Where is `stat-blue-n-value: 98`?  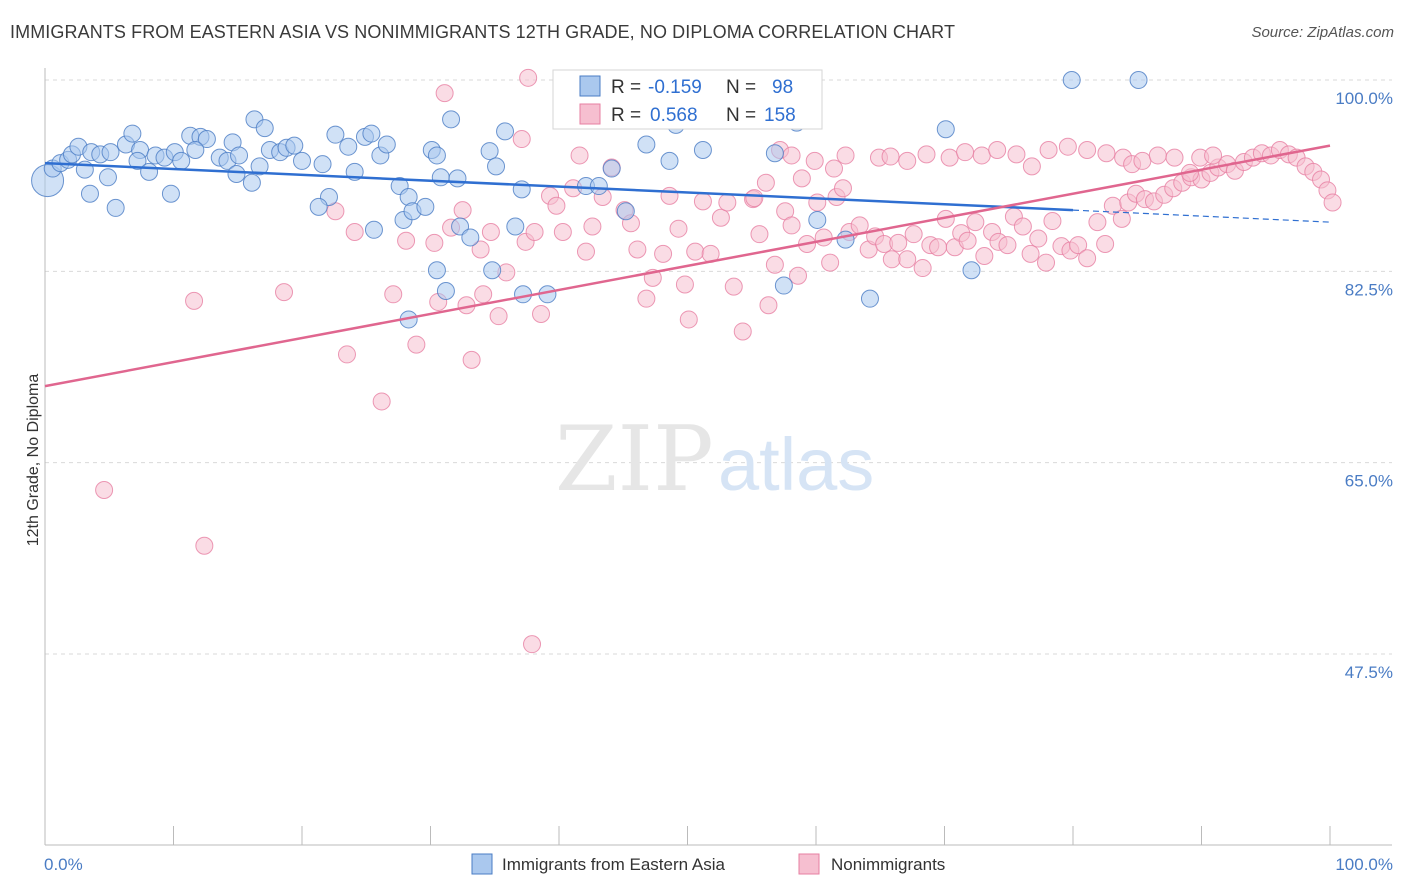
stat-blue-n-value: 98 is located at coordinates (782, 87).